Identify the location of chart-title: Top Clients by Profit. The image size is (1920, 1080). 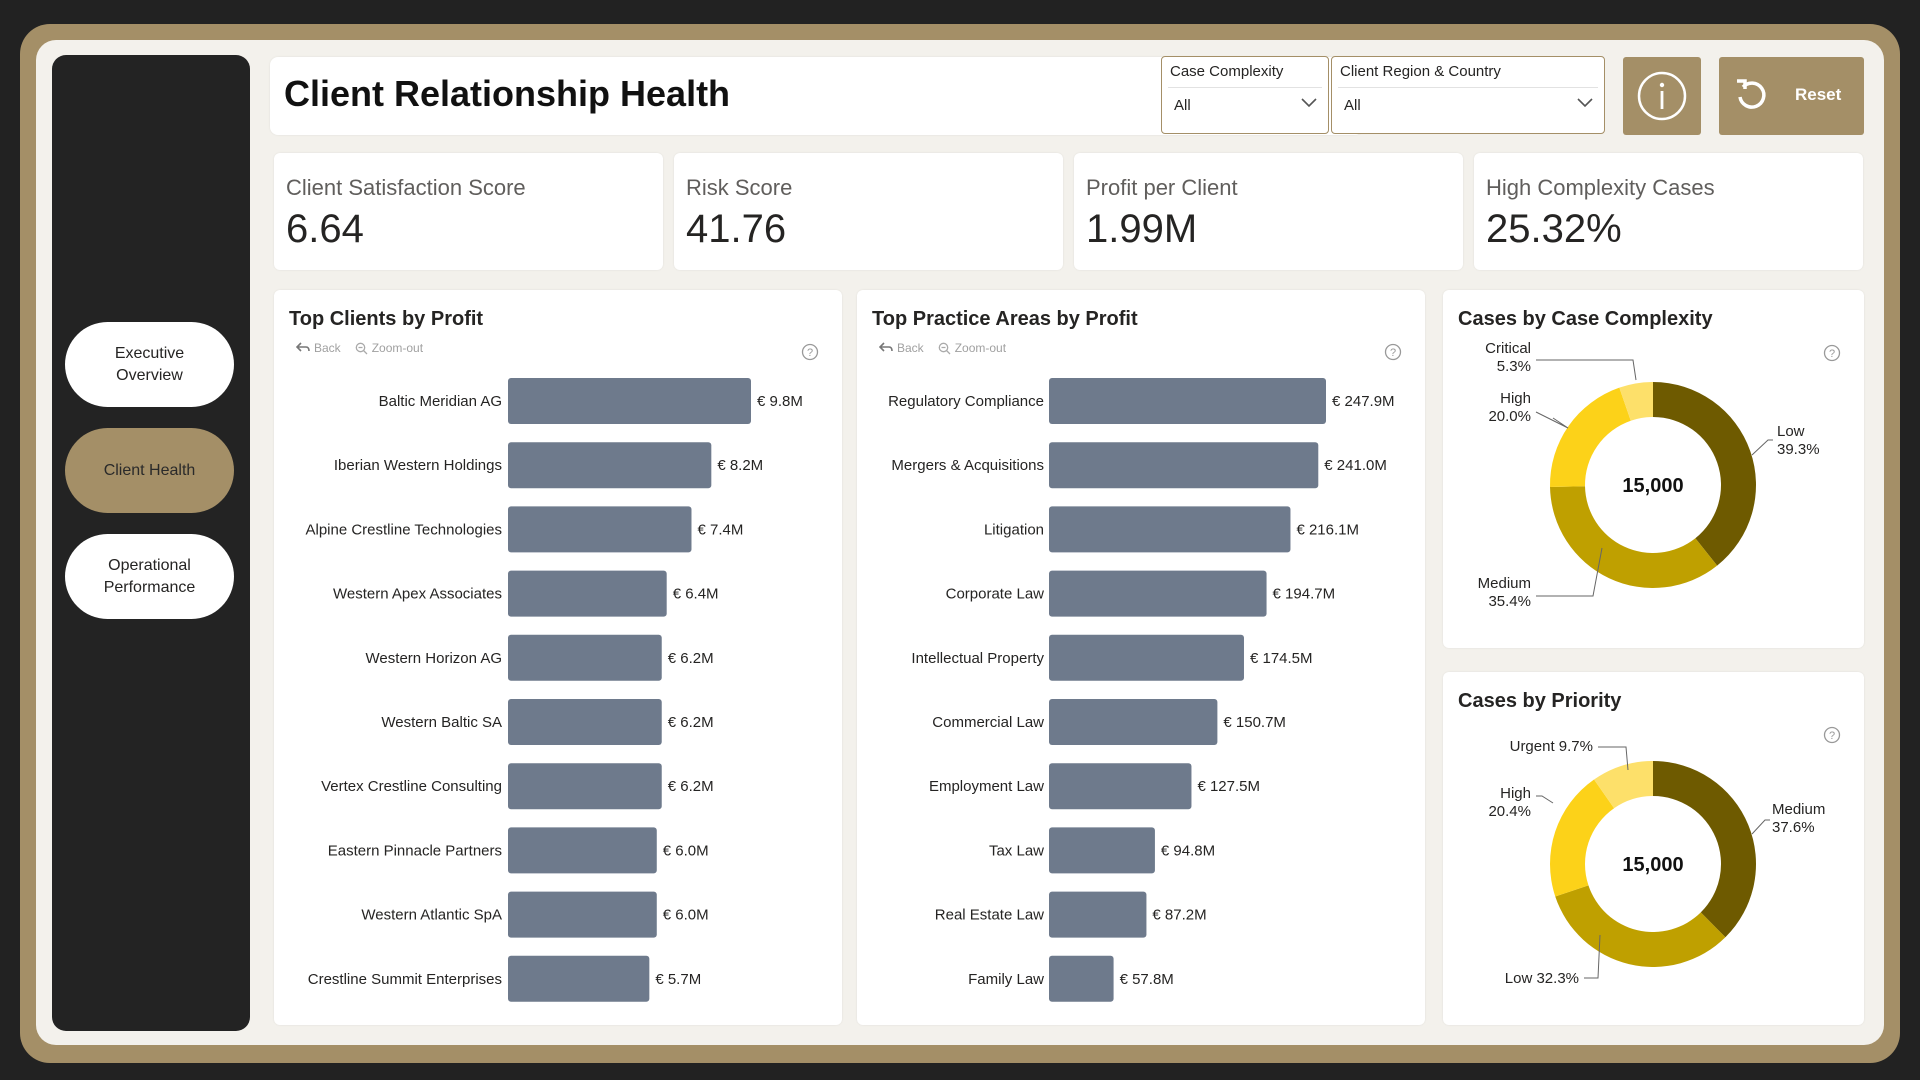
(386, 319).